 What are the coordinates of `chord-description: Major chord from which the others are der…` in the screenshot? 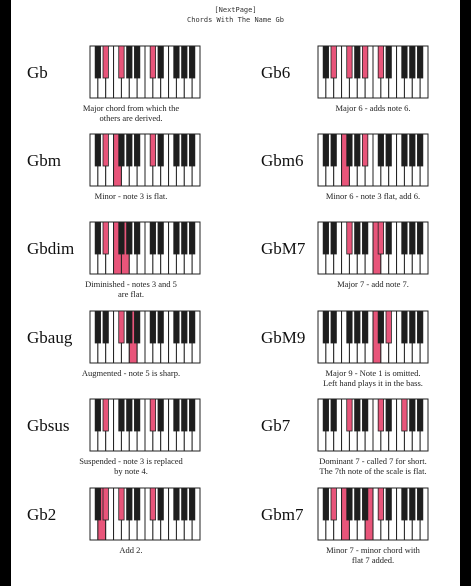 It's located at (131, 113).